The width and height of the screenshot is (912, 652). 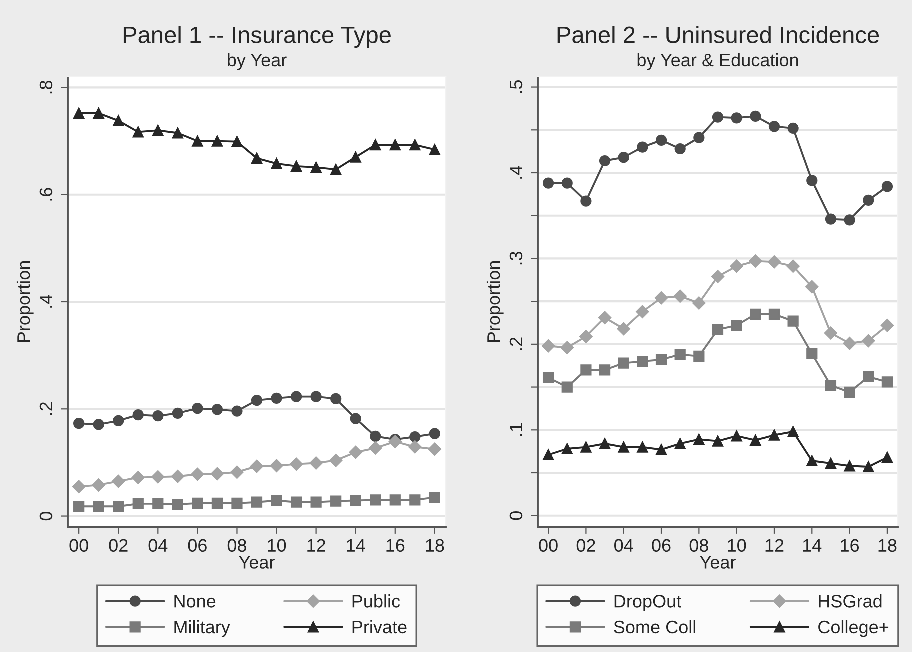 I want to click on chart-subtitle: by Year & Education, so click(x=718, y=61).